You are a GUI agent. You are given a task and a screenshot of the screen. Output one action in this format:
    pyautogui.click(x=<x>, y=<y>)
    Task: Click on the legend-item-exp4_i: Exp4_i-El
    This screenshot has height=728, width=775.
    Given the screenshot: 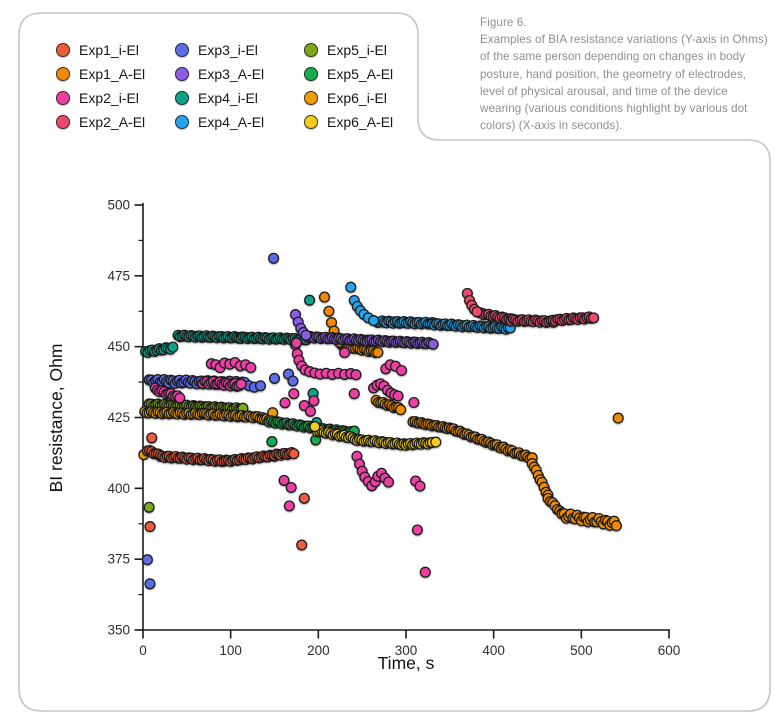 What is the action you would take?
    pyautogui.click(x=239, y=98)
    